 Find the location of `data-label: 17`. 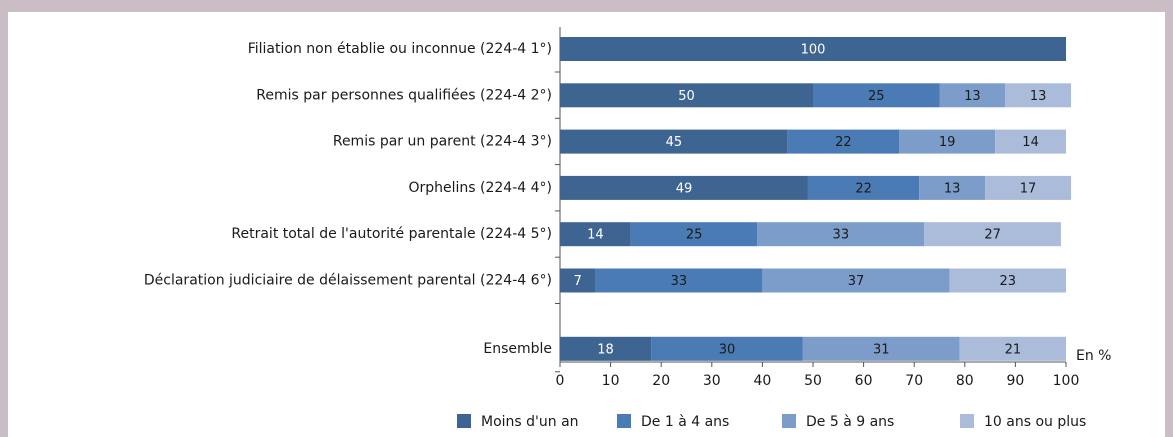

data-label: 17 is located at coordinates (1028, 188).